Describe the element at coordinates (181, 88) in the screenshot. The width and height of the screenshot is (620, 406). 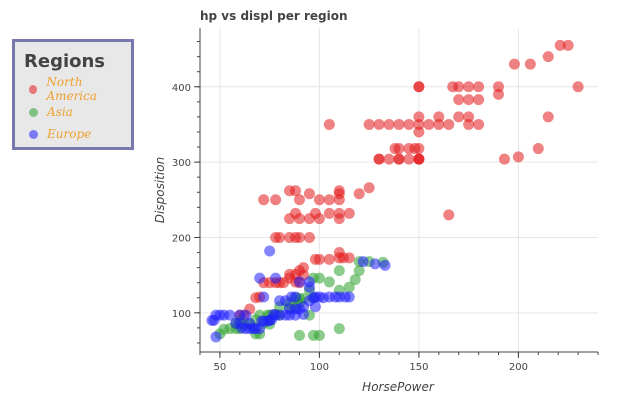
I see `y-tick-label: 400` at that location.